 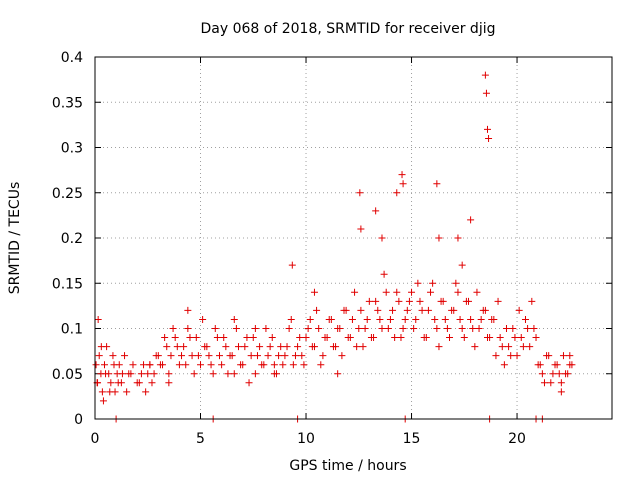 What do you see at coordinates (95, 439) in the screenshot?
I see `x-tick-label: 0` at bounding box center [95, 439].